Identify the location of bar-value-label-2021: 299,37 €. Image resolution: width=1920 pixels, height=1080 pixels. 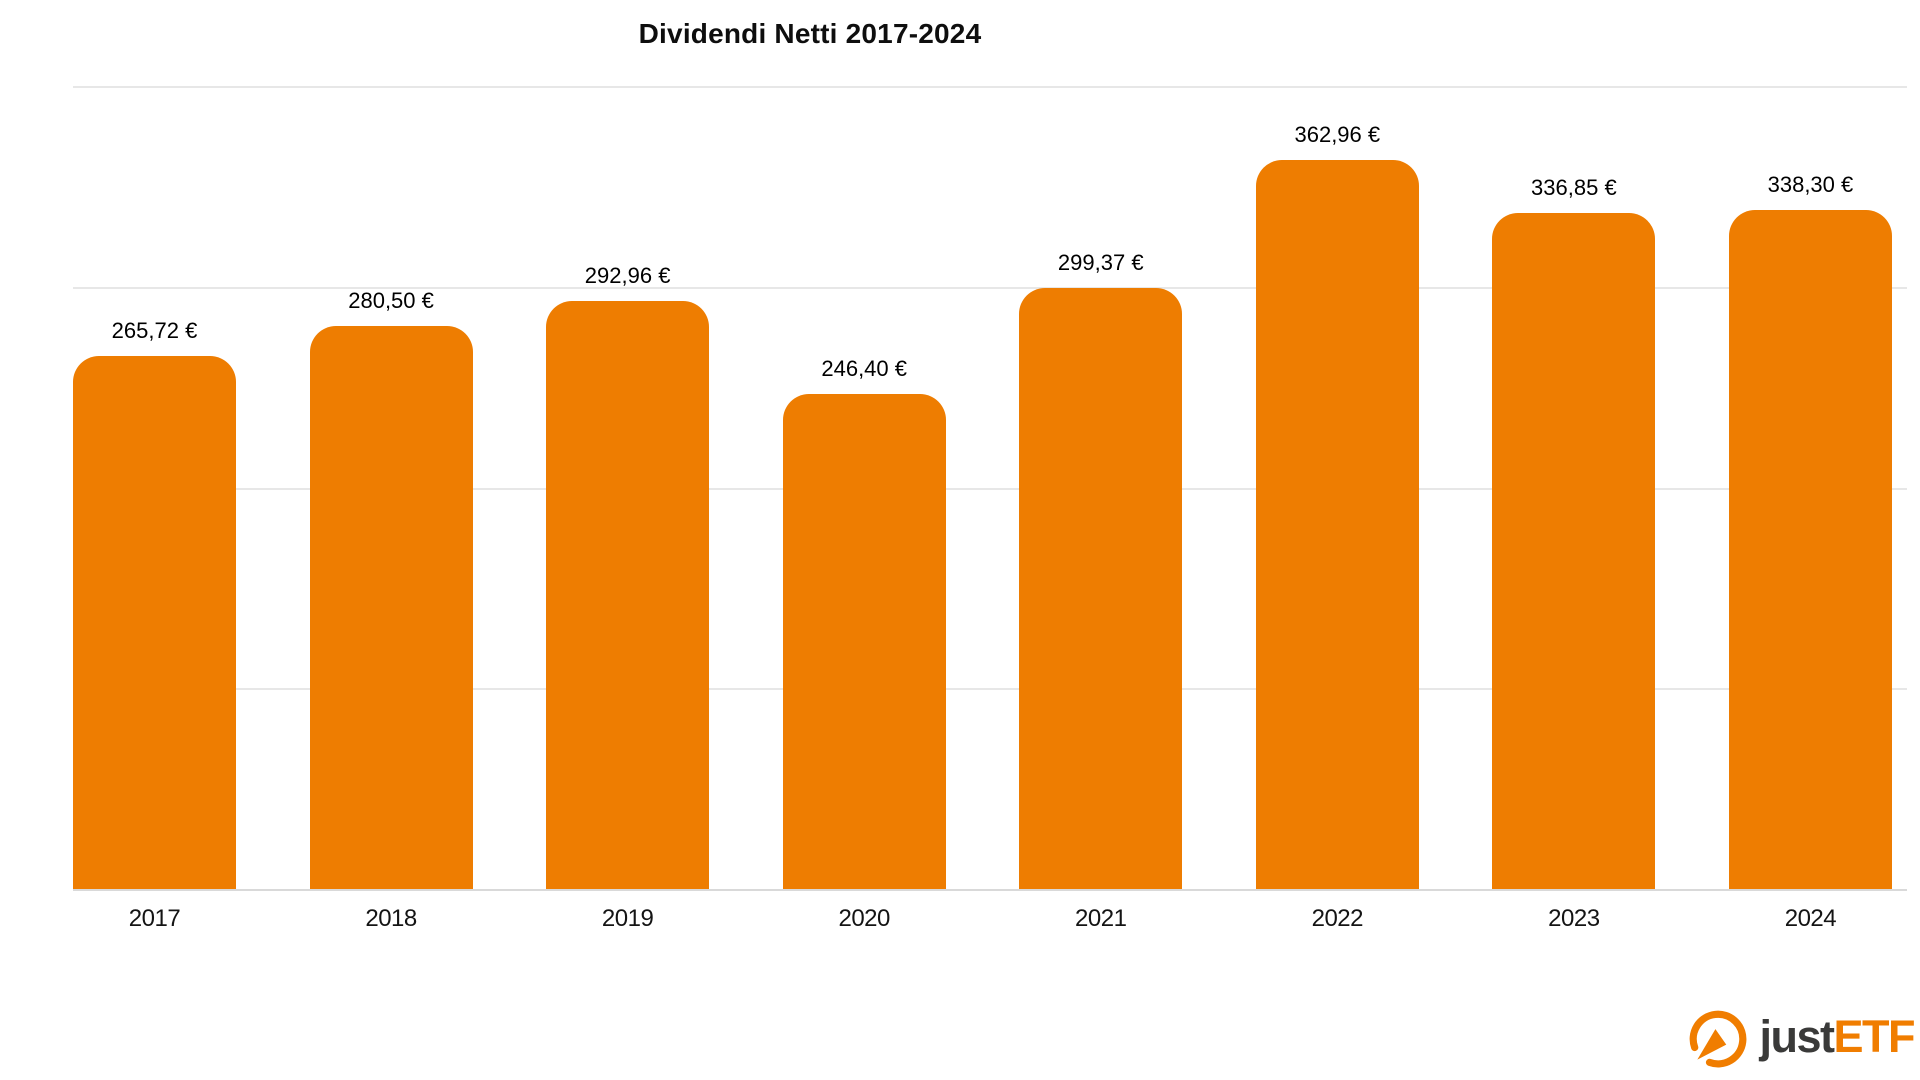
(1100, 263).